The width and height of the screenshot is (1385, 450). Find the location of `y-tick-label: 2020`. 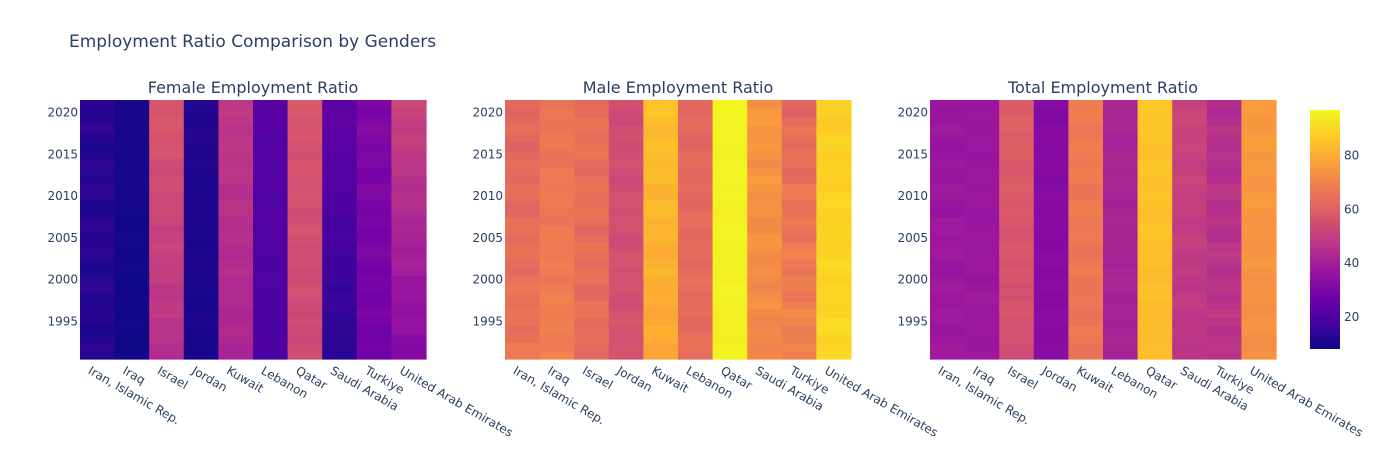

y-tick-label: 2020 is located at coordinates (487, 113).